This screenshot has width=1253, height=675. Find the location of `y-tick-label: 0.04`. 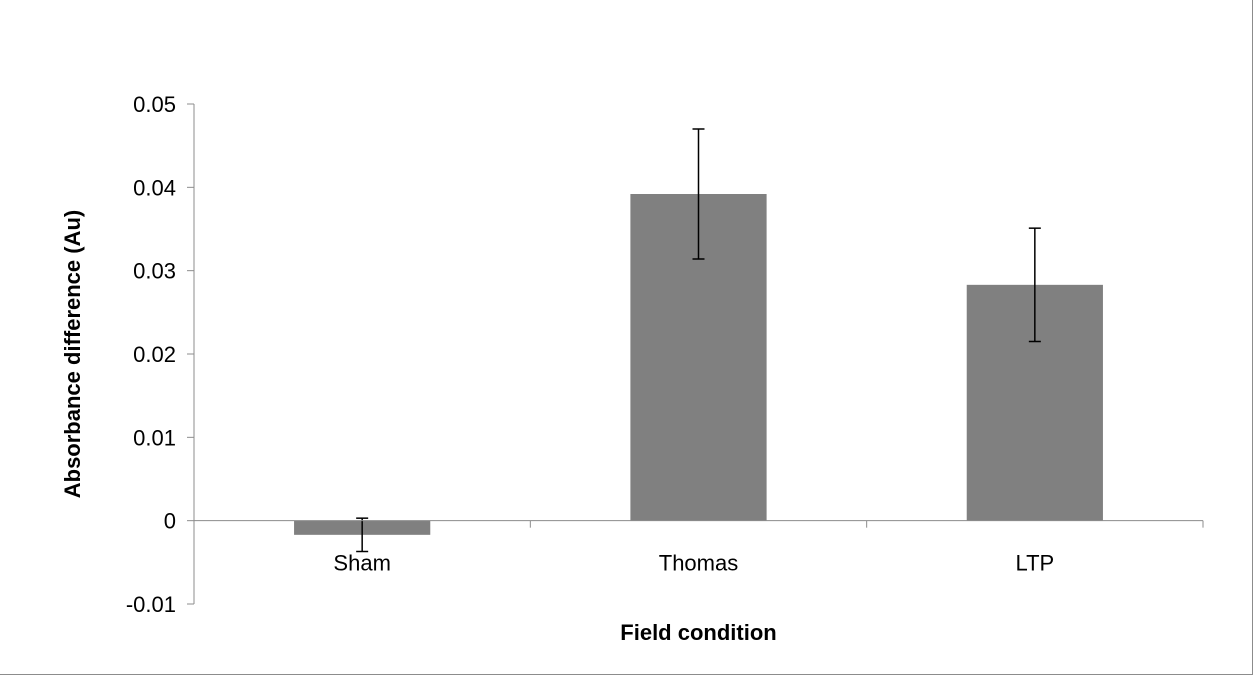

y-tick-label: 0.04 is located at coordinates (154, 187).